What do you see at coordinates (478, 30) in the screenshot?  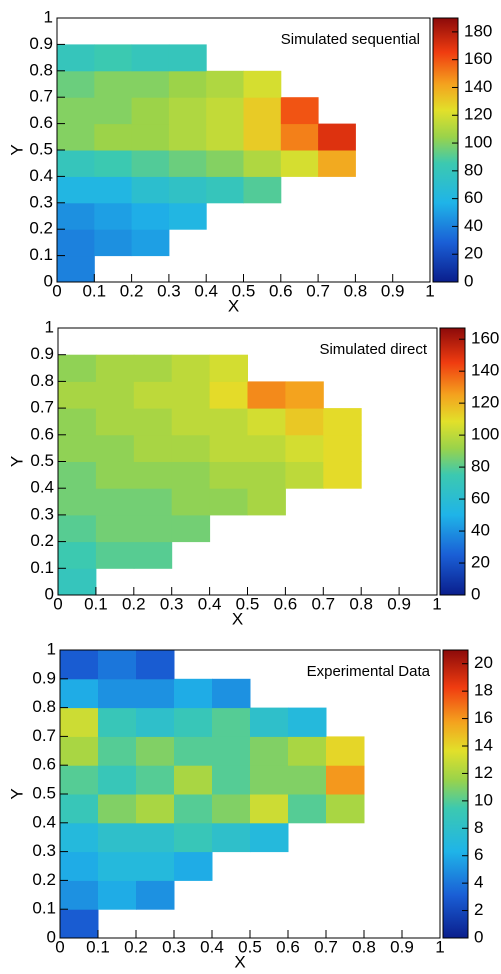 I see `color-bar-label: 180` at bounding box center [478, 30].